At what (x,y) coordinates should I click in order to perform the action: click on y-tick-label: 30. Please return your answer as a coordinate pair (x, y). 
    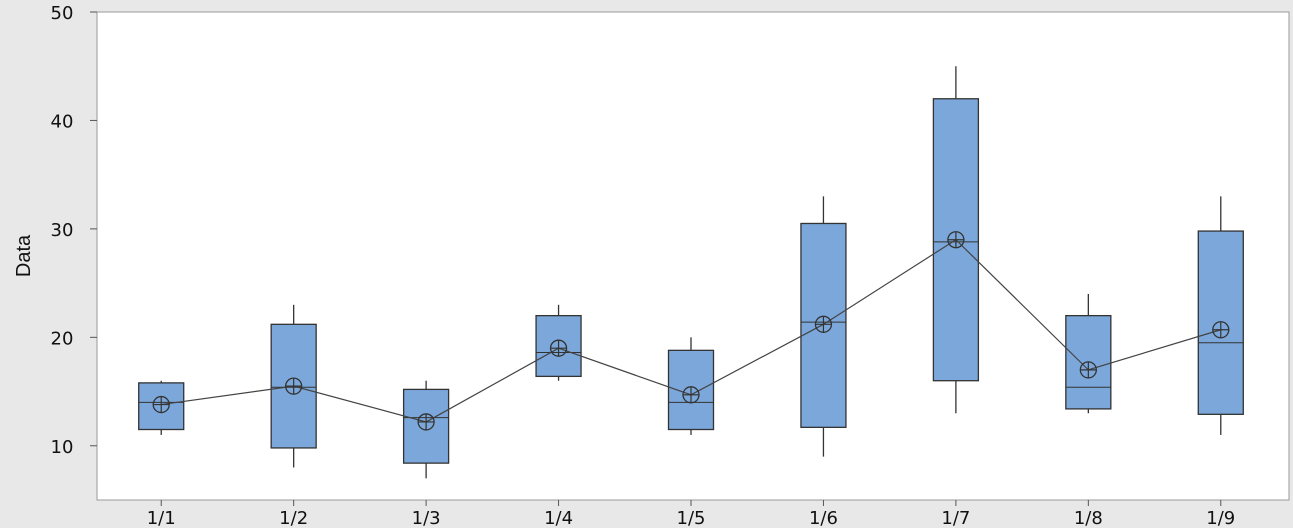
    Looking at the image, I should click on (62, 230).